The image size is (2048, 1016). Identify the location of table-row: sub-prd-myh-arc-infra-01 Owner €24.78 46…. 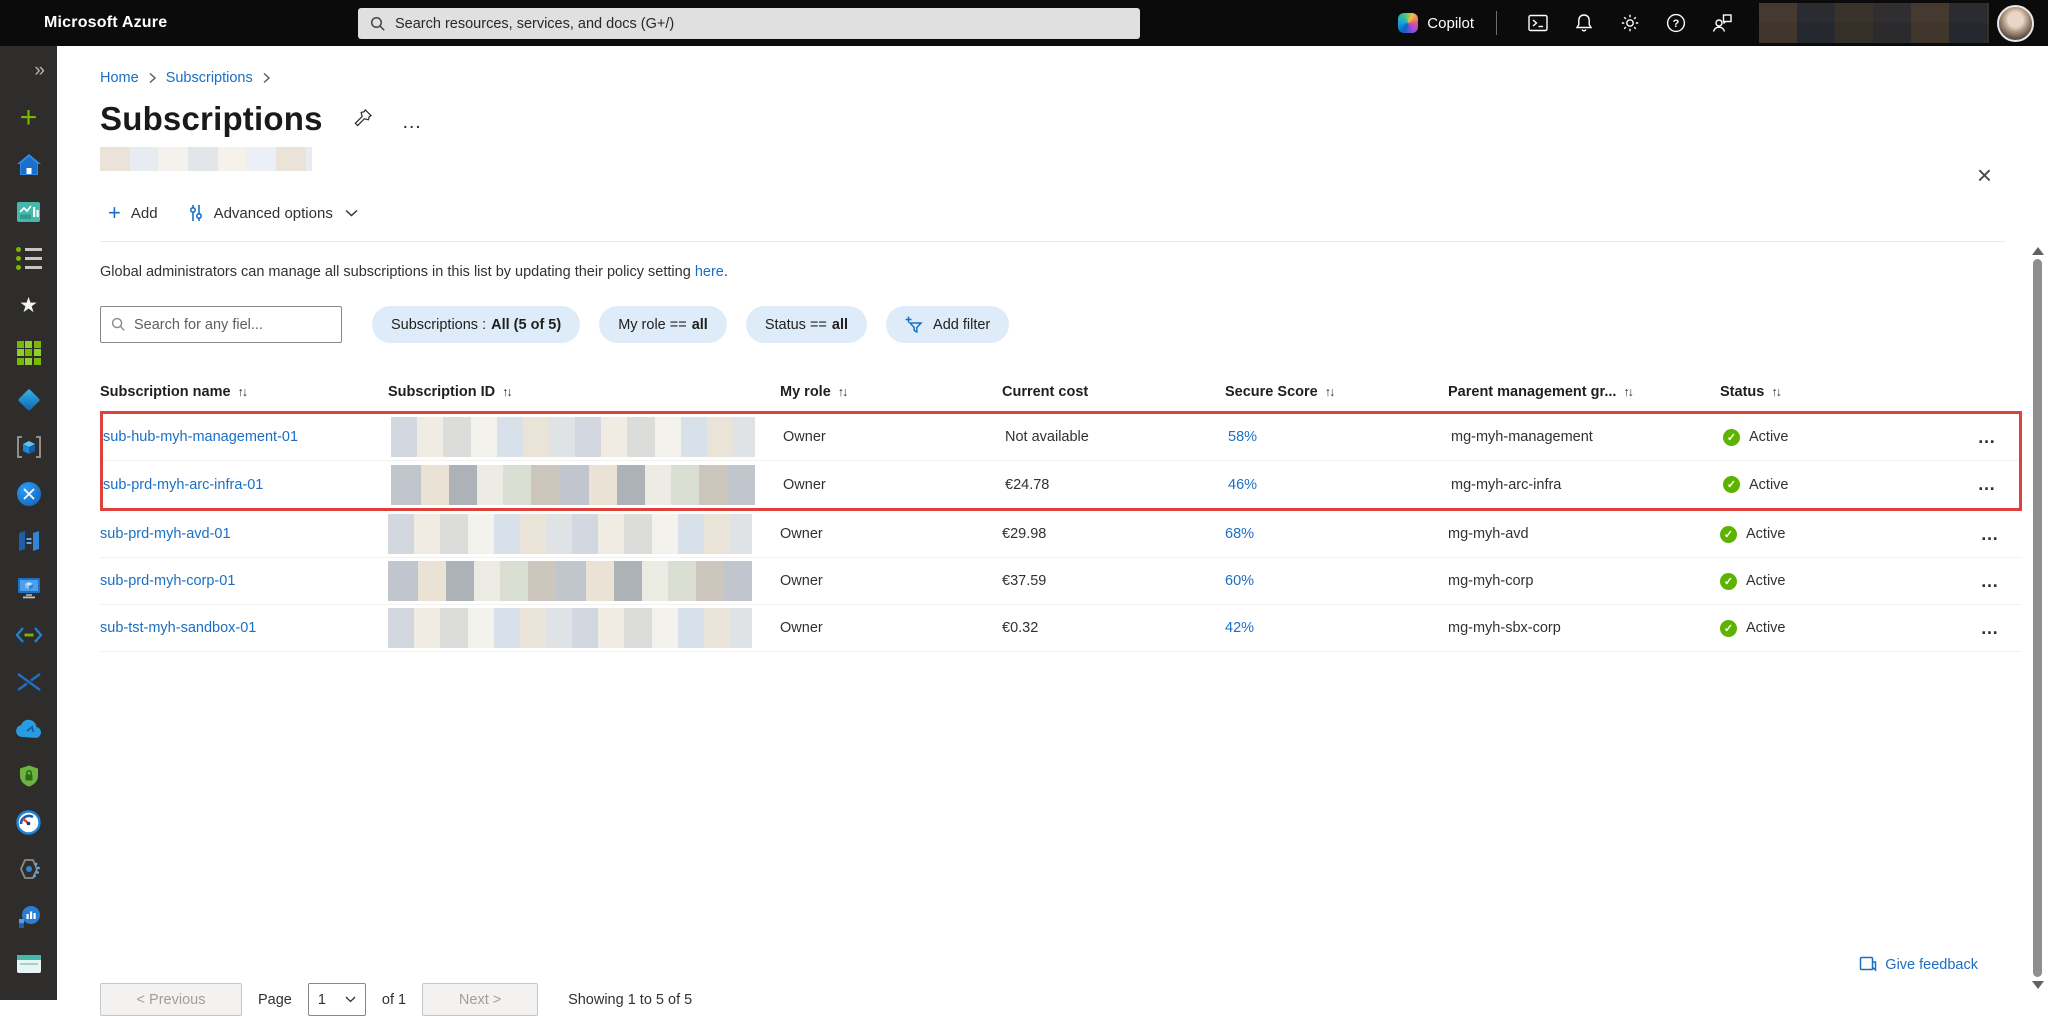
(1061, 484).